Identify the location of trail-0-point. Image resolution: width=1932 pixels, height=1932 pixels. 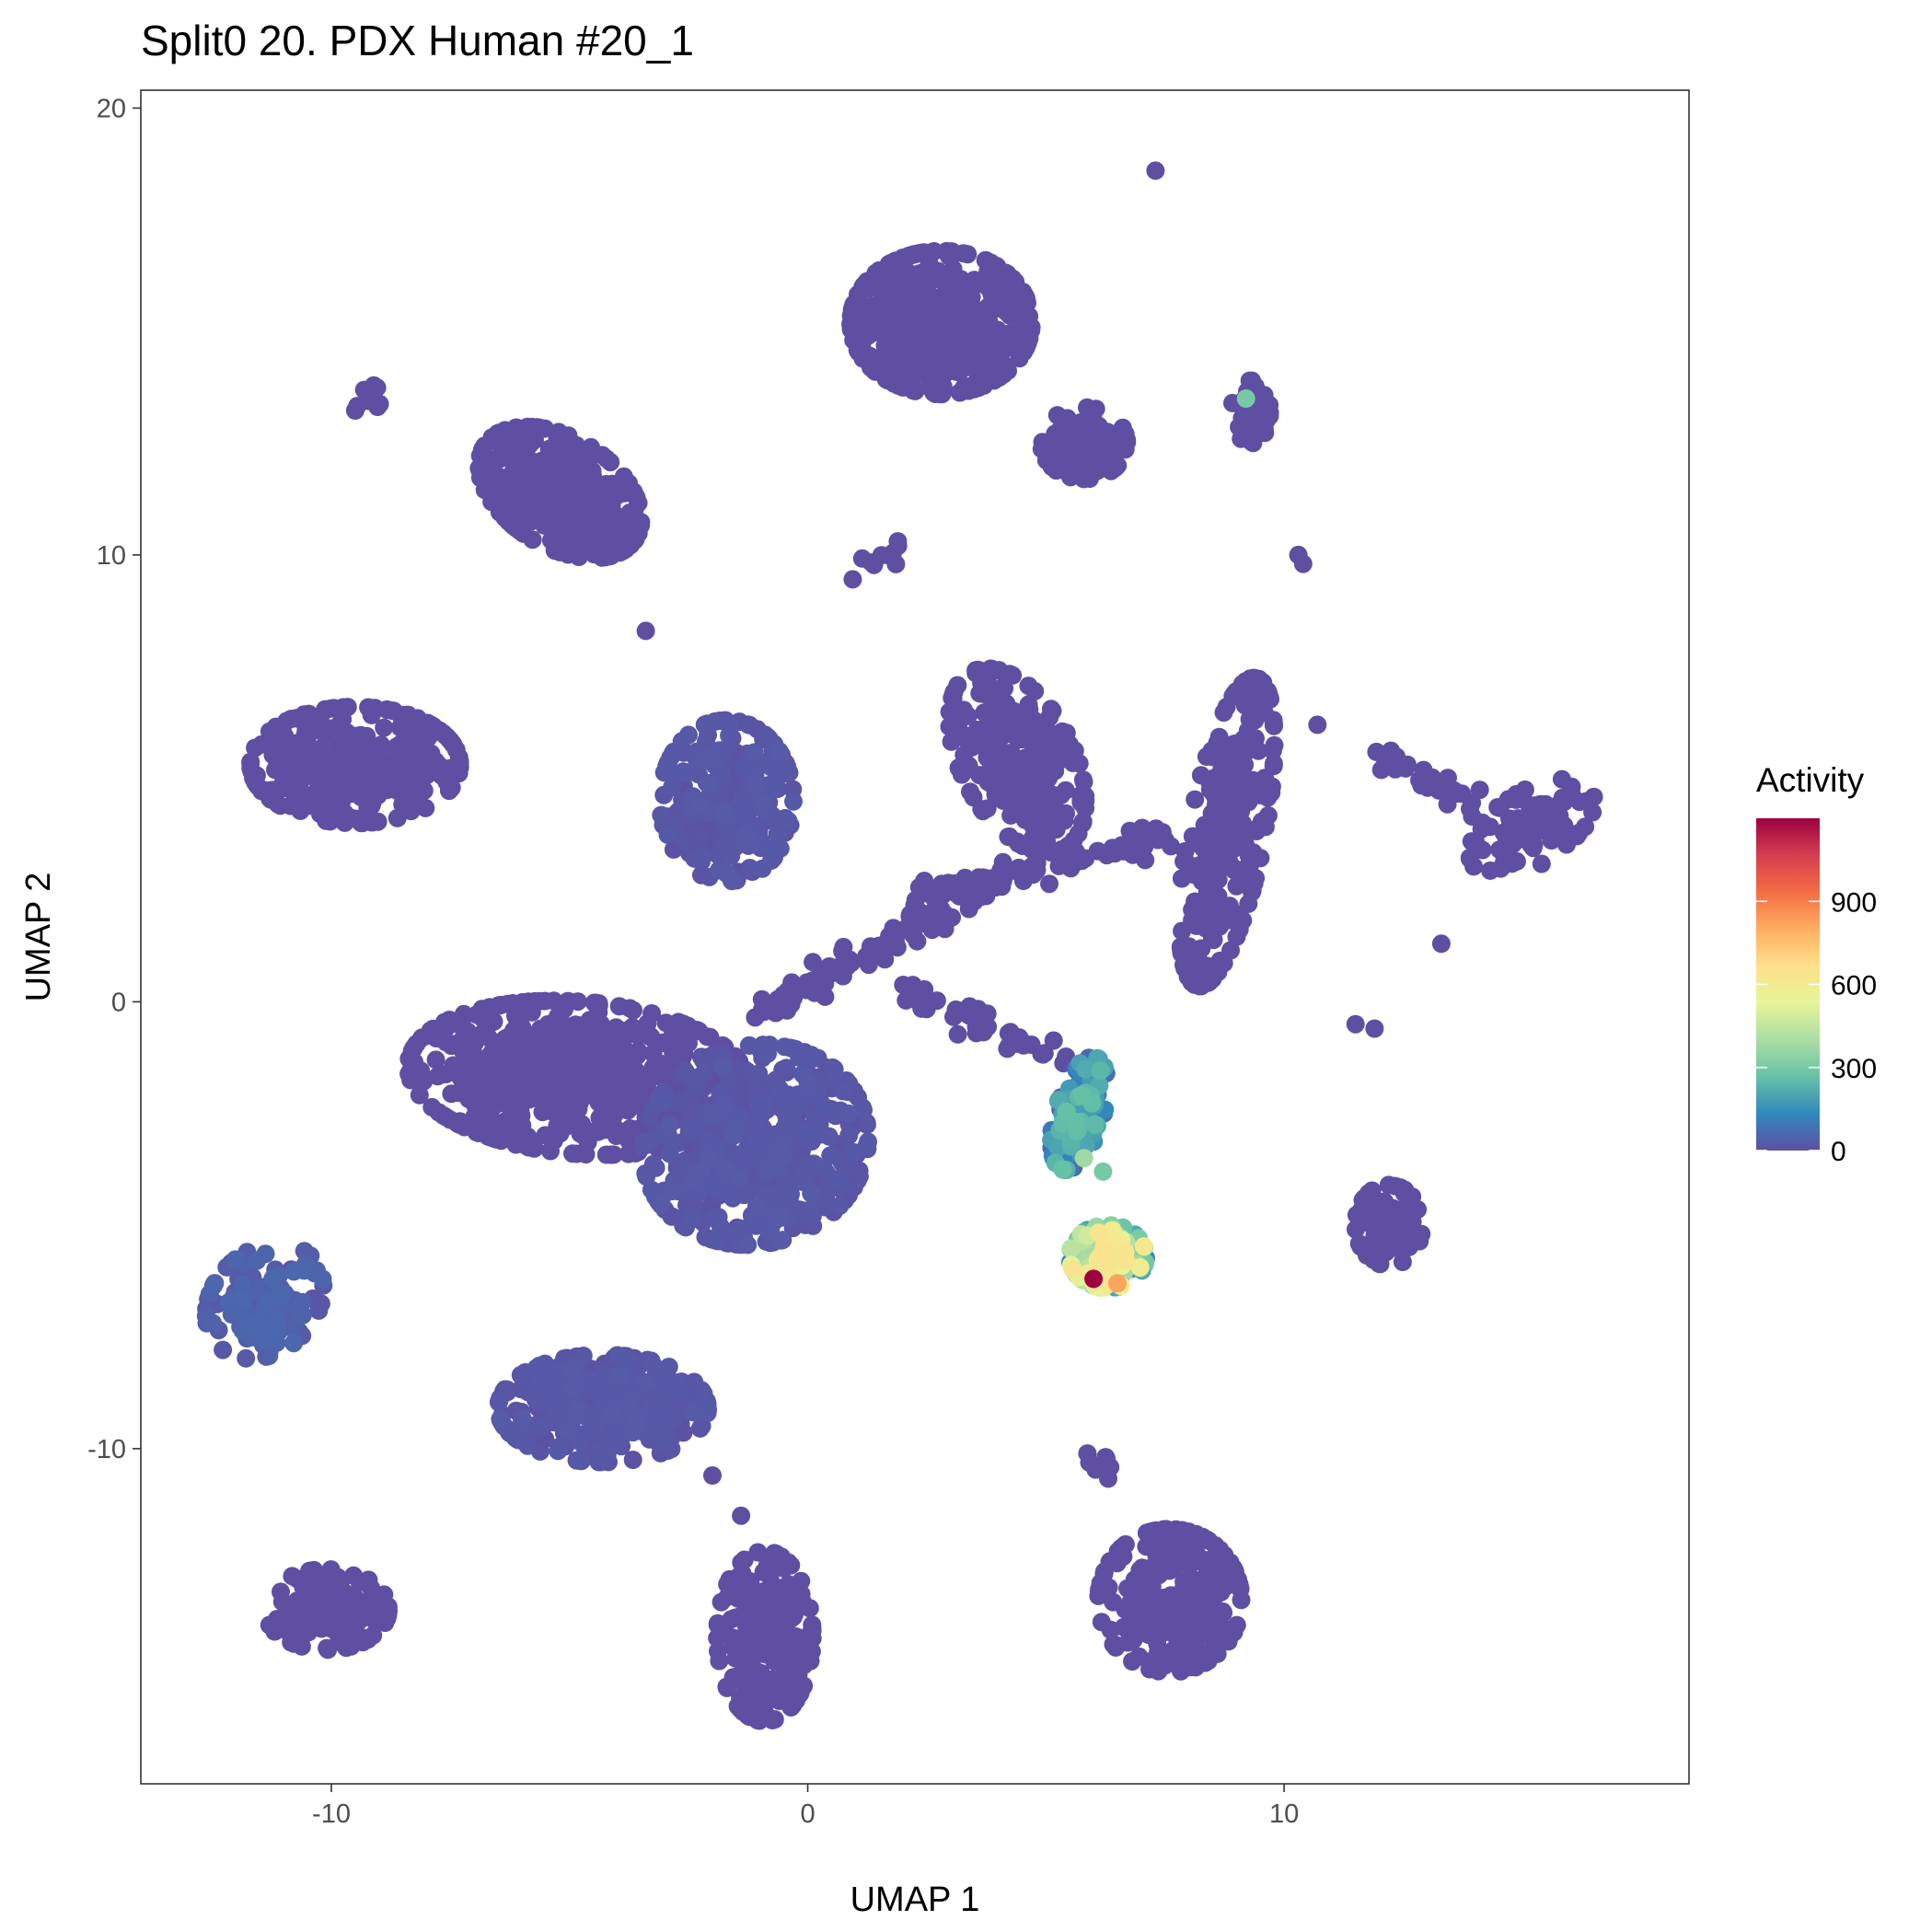
(814, 963).